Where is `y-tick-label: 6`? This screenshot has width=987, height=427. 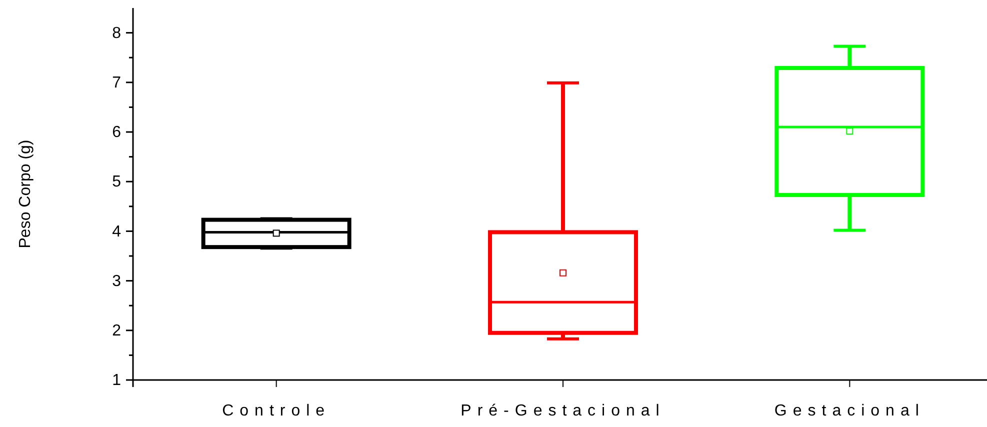
y-tick-label: 6 is located at coordinates (117, 133).